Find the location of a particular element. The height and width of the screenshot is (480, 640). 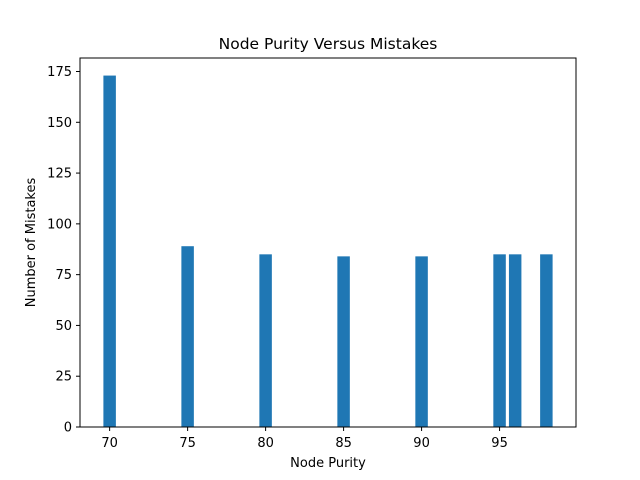

y-tick-label-150: 150 is located at coordinates (59, 123).